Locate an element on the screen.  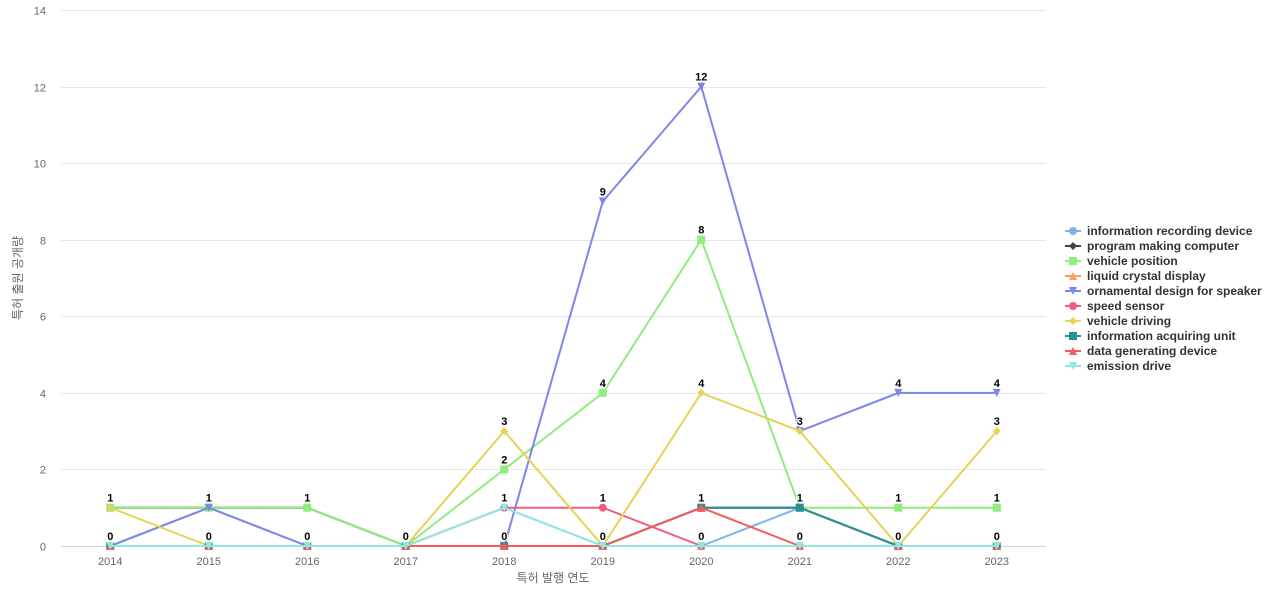
x-tick-label: 2015 is located at coordinates (209, 562).